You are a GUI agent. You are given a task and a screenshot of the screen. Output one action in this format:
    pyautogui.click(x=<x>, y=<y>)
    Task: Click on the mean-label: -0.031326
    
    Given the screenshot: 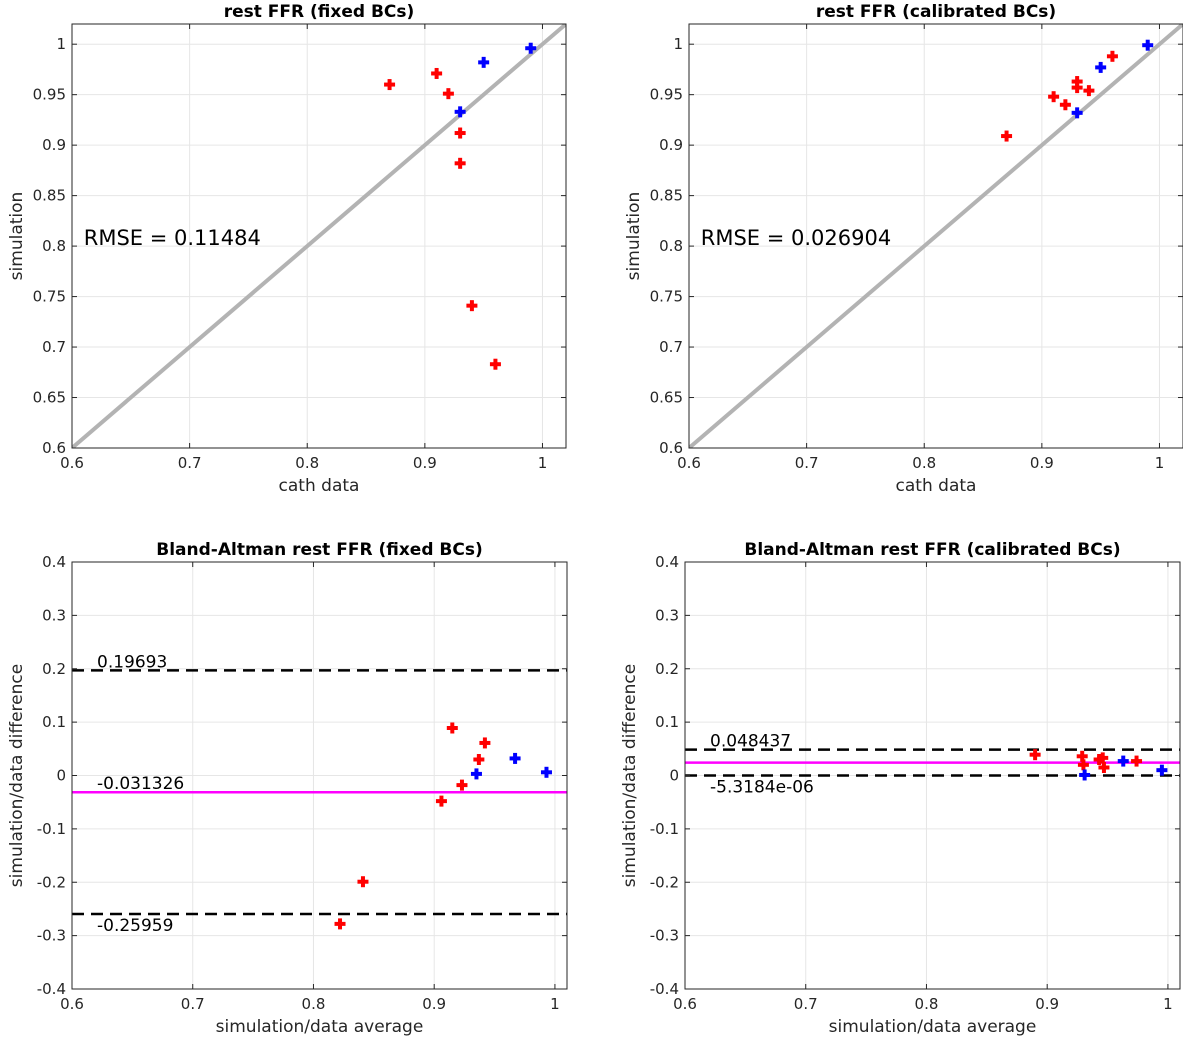 What is the action you would take?
    pyautogui.click(x=140, y=784)
    